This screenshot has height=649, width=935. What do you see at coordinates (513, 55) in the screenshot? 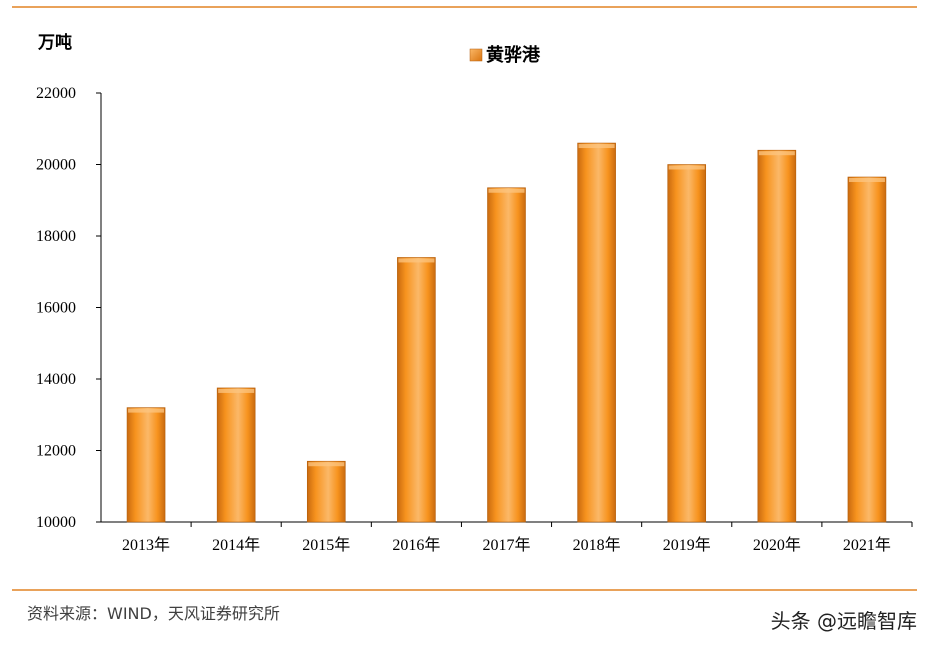
I see `legend-label: 黄骅港` at bounding box center [513, 55].